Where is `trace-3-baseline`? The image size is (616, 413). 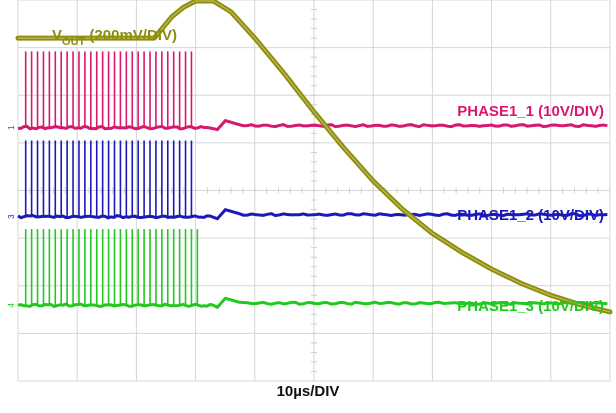 trace-3-baseline is located at coordinates (312, 303).